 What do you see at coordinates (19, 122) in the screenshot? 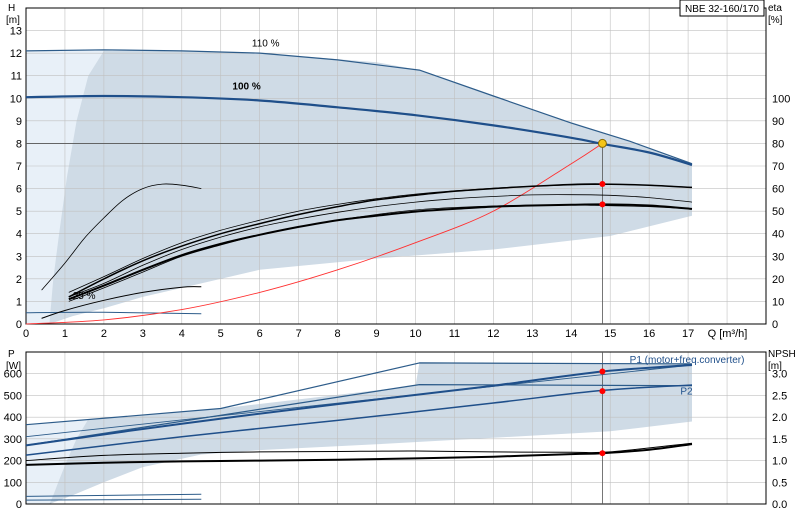
I see `y-tick-label: 9` at bounding box center [19, 122].